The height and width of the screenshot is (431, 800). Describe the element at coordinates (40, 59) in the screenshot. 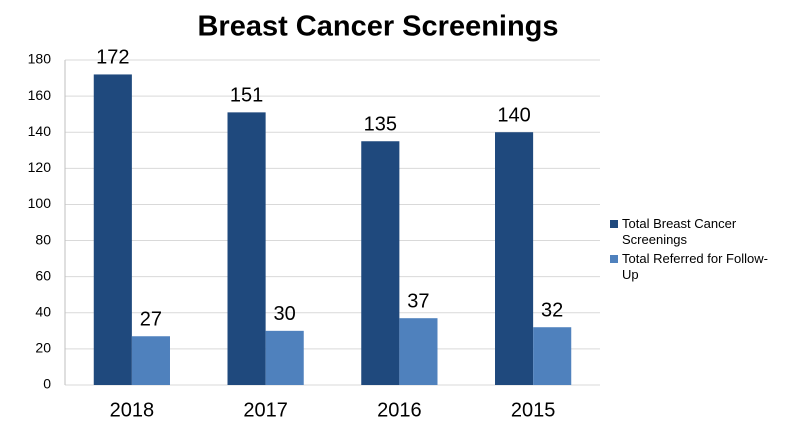

I see `y-tick-label: 180` at that location.